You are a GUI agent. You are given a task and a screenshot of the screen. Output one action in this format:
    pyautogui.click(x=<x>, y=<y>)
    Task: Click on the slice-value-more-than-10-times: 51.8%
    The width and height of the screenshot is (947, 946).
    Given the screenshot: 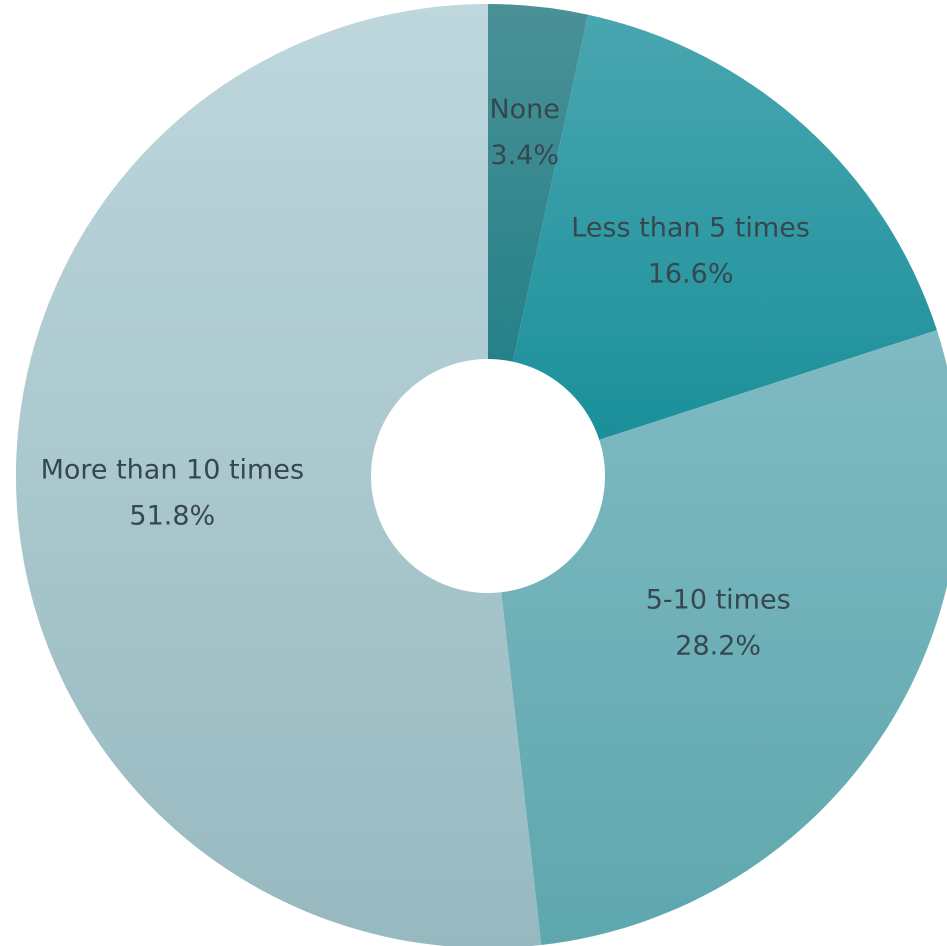 What is the action you would take?
    pyautogui.click(x=172, y=515)
    